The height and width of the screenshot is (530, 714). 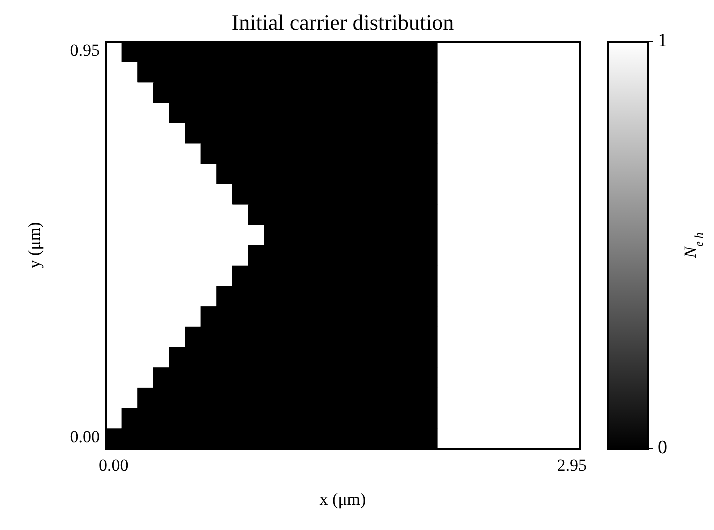 What do you see at coordinates (343, 499) in the screenshot?
I see `x-axis-title: x (μm)` at bounding box center [343, 499].